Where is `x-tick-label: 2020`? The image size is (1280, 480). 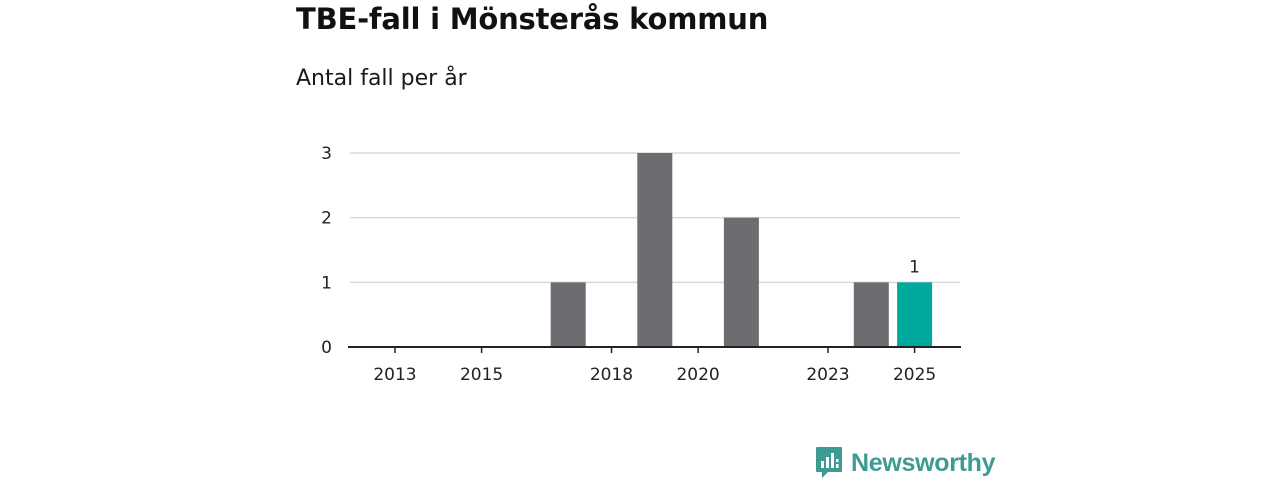
x-tick-label: 2020 is located at coordinates (697, 375).